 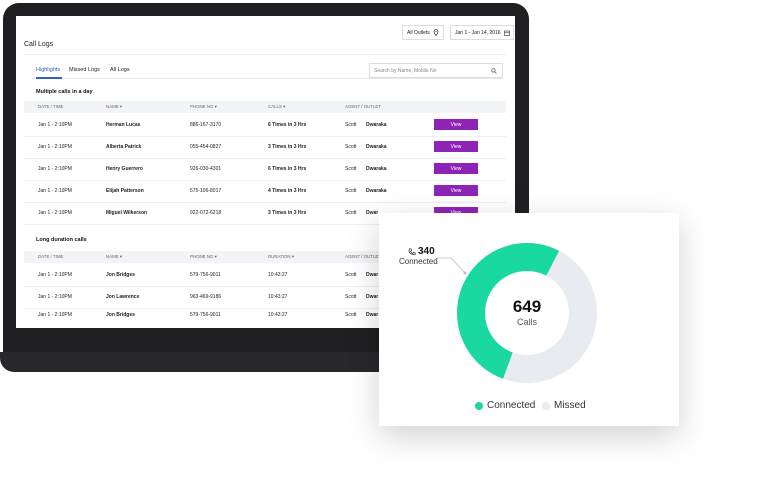 I want to click on cell-phone: 055-454-0827, so click(x=206, y=147).